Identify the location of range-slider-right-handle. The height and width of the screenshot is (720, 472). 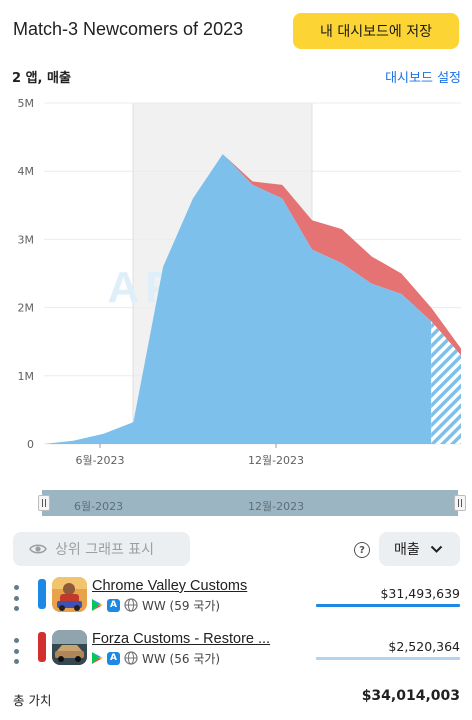
(460, 503).